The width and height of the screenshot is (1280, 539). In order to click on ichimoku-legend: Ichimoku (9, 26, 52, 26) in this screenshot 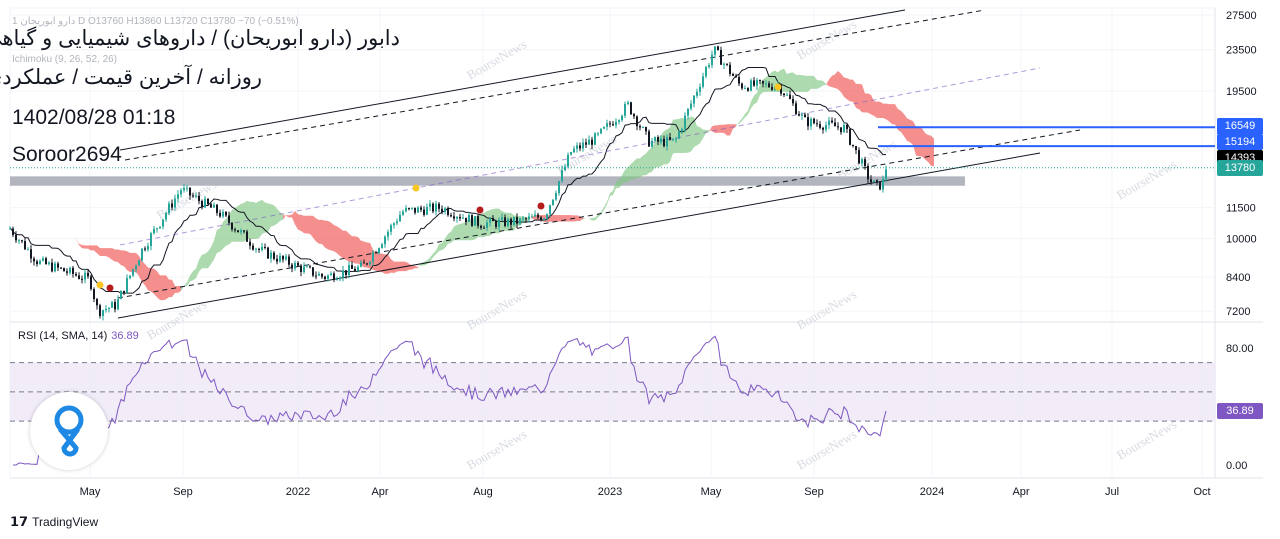, I will do `click(65, 59)`.